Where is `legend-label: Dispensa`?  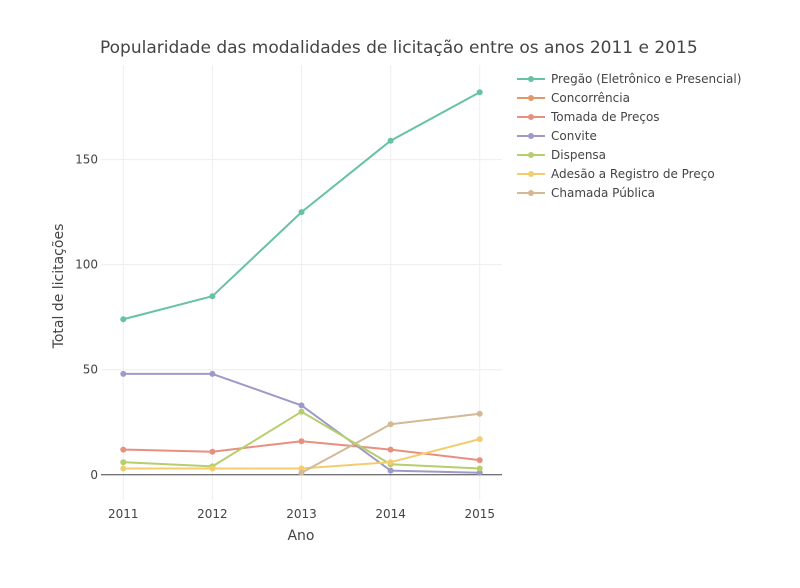 legend-label: Dispensa is located at coordinates (578, 155).